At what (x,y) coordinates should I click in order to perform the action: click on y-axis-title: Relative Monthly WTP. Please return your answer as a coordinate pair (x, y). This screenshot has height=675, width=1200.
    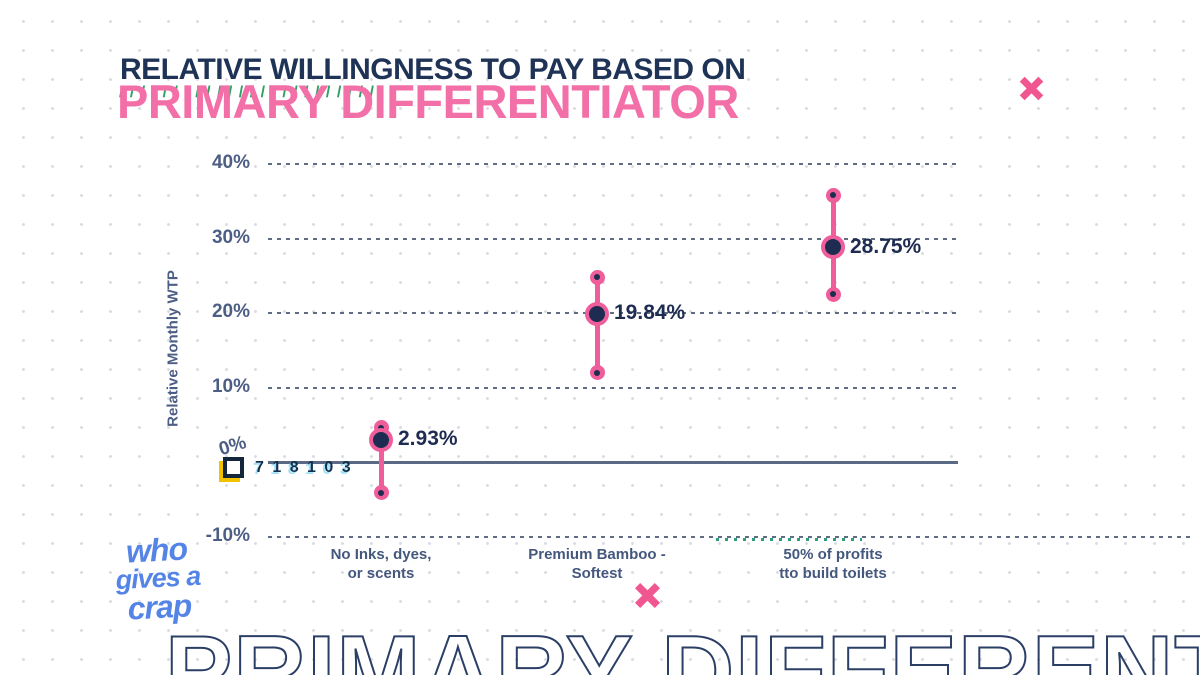
    Looking at the image, I should click on (173, 348).